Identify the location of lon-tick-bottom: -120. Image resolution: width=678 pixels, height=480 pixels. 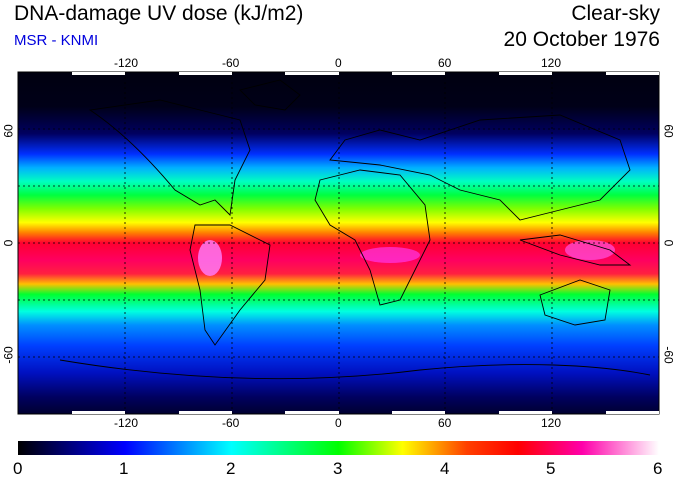
(126, 423).